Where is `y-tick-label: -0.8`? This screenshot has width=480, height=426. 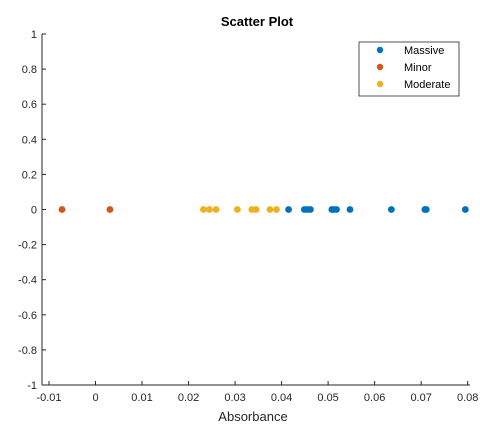
y-tick-label: -0.8 is located at coordinates (27, 351).